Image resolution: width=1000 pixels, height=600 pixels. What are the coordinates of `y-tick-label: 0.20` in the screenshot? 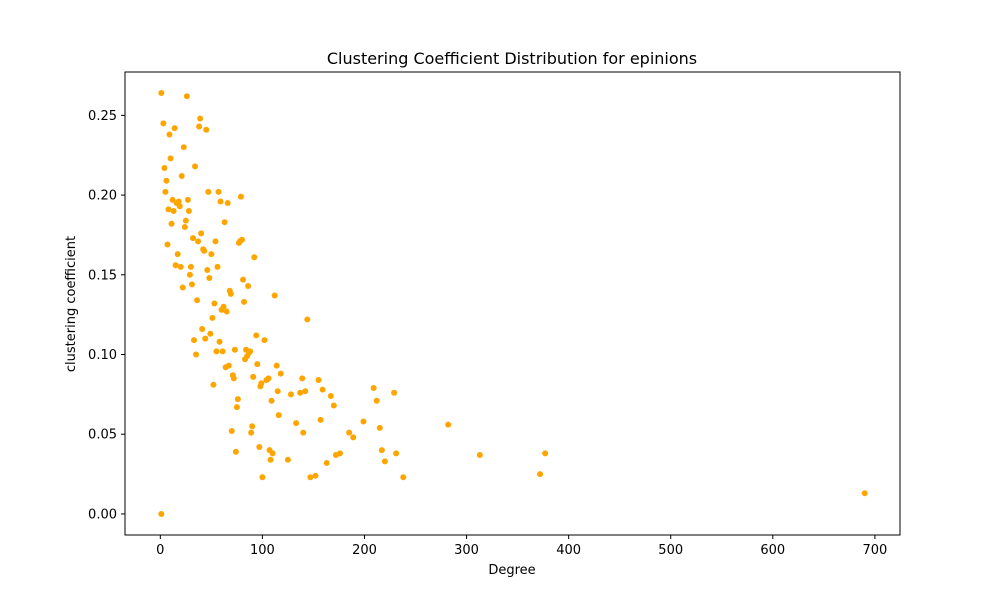 It's located at (102, 196).